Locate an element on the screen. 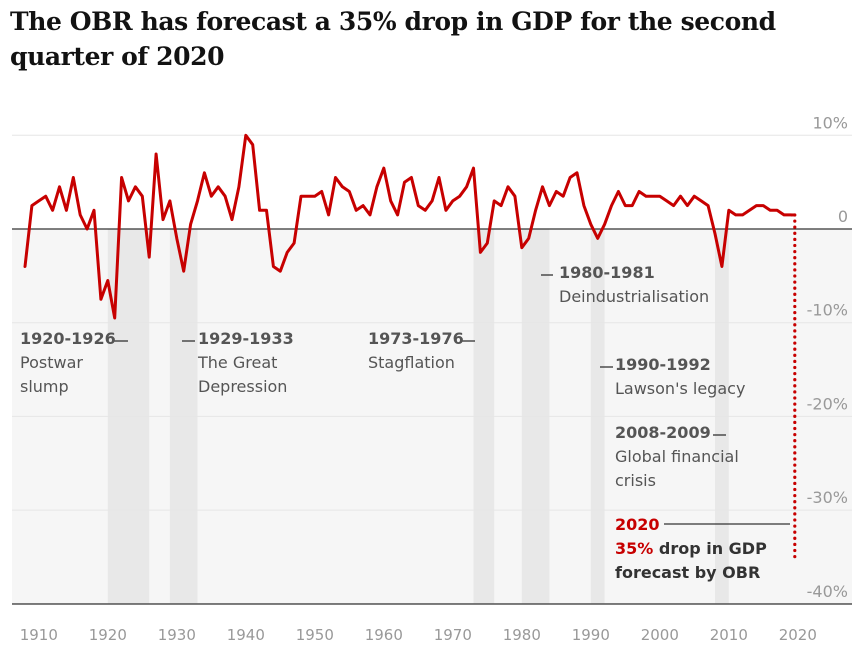  annotation-text: Postwar is located at coordinates (51, 362).